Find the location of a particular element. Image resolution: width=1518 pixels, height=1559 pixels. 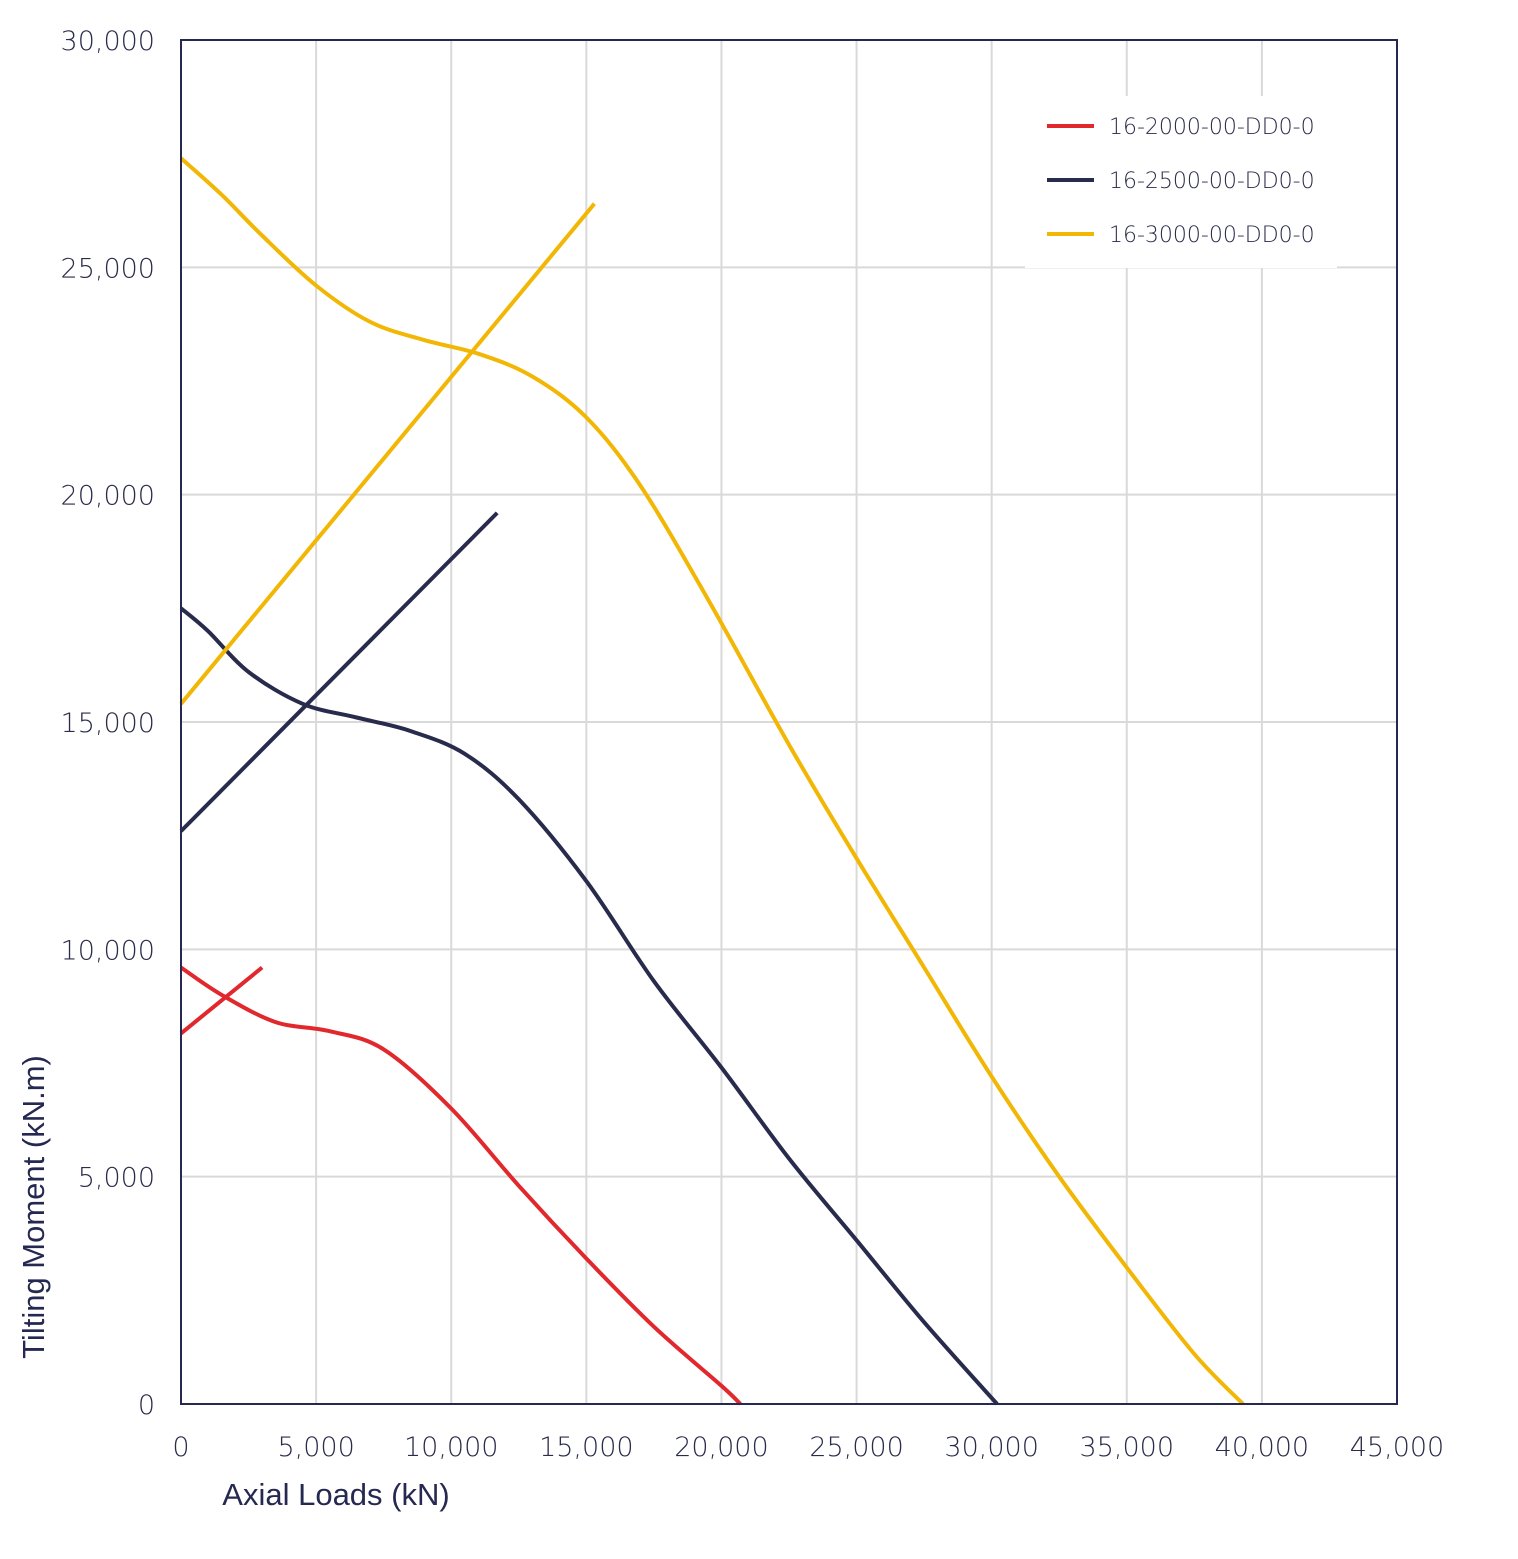

x-tick-label: 25,000 is located at coordinates (856, 1447).